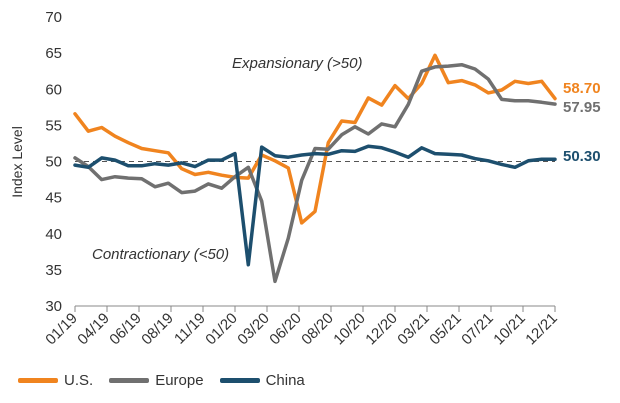  I want to click on x-tick-label: 08/19, so click(157, 329).